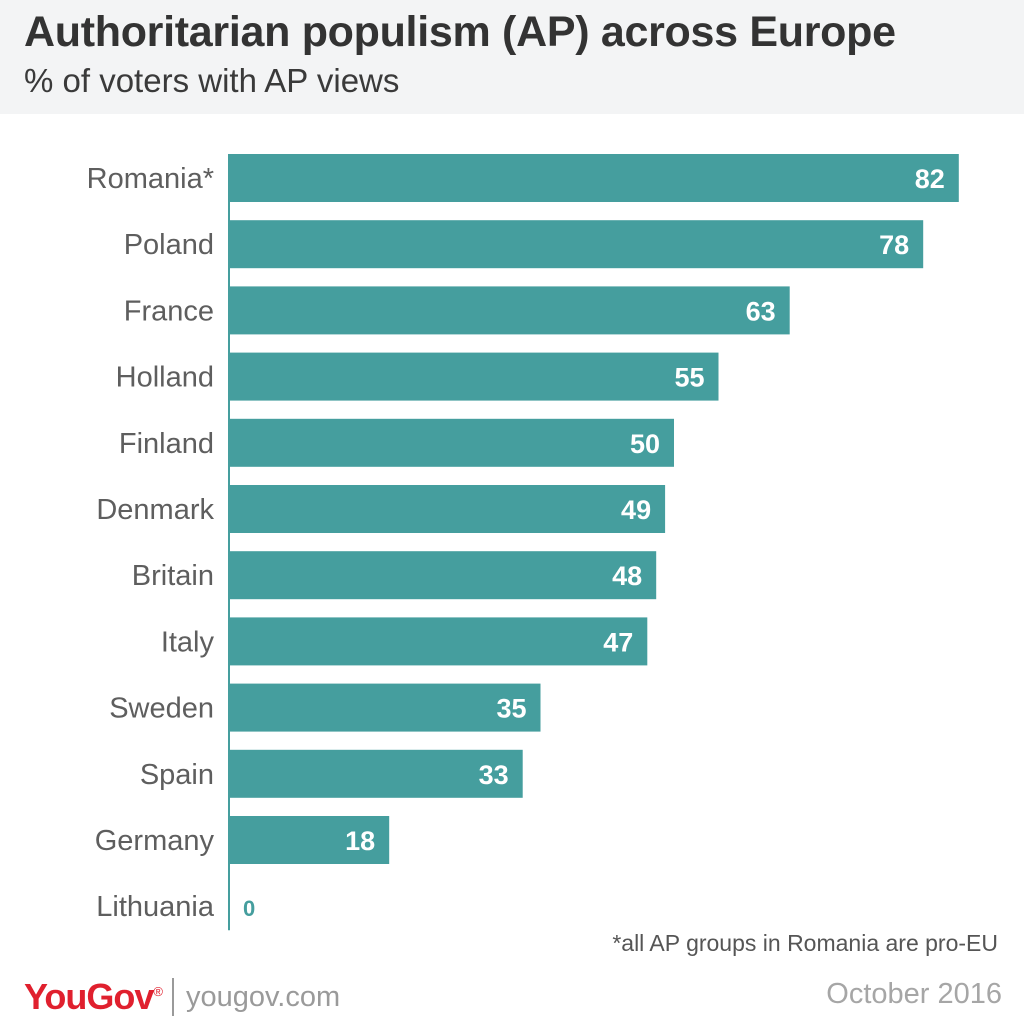 The width and height of the screenshot is (1024, 1024). What do you see at coordinates (173, 576) in the screenshot?
I see `category-label: Britain` at bounding box center [173, 576].